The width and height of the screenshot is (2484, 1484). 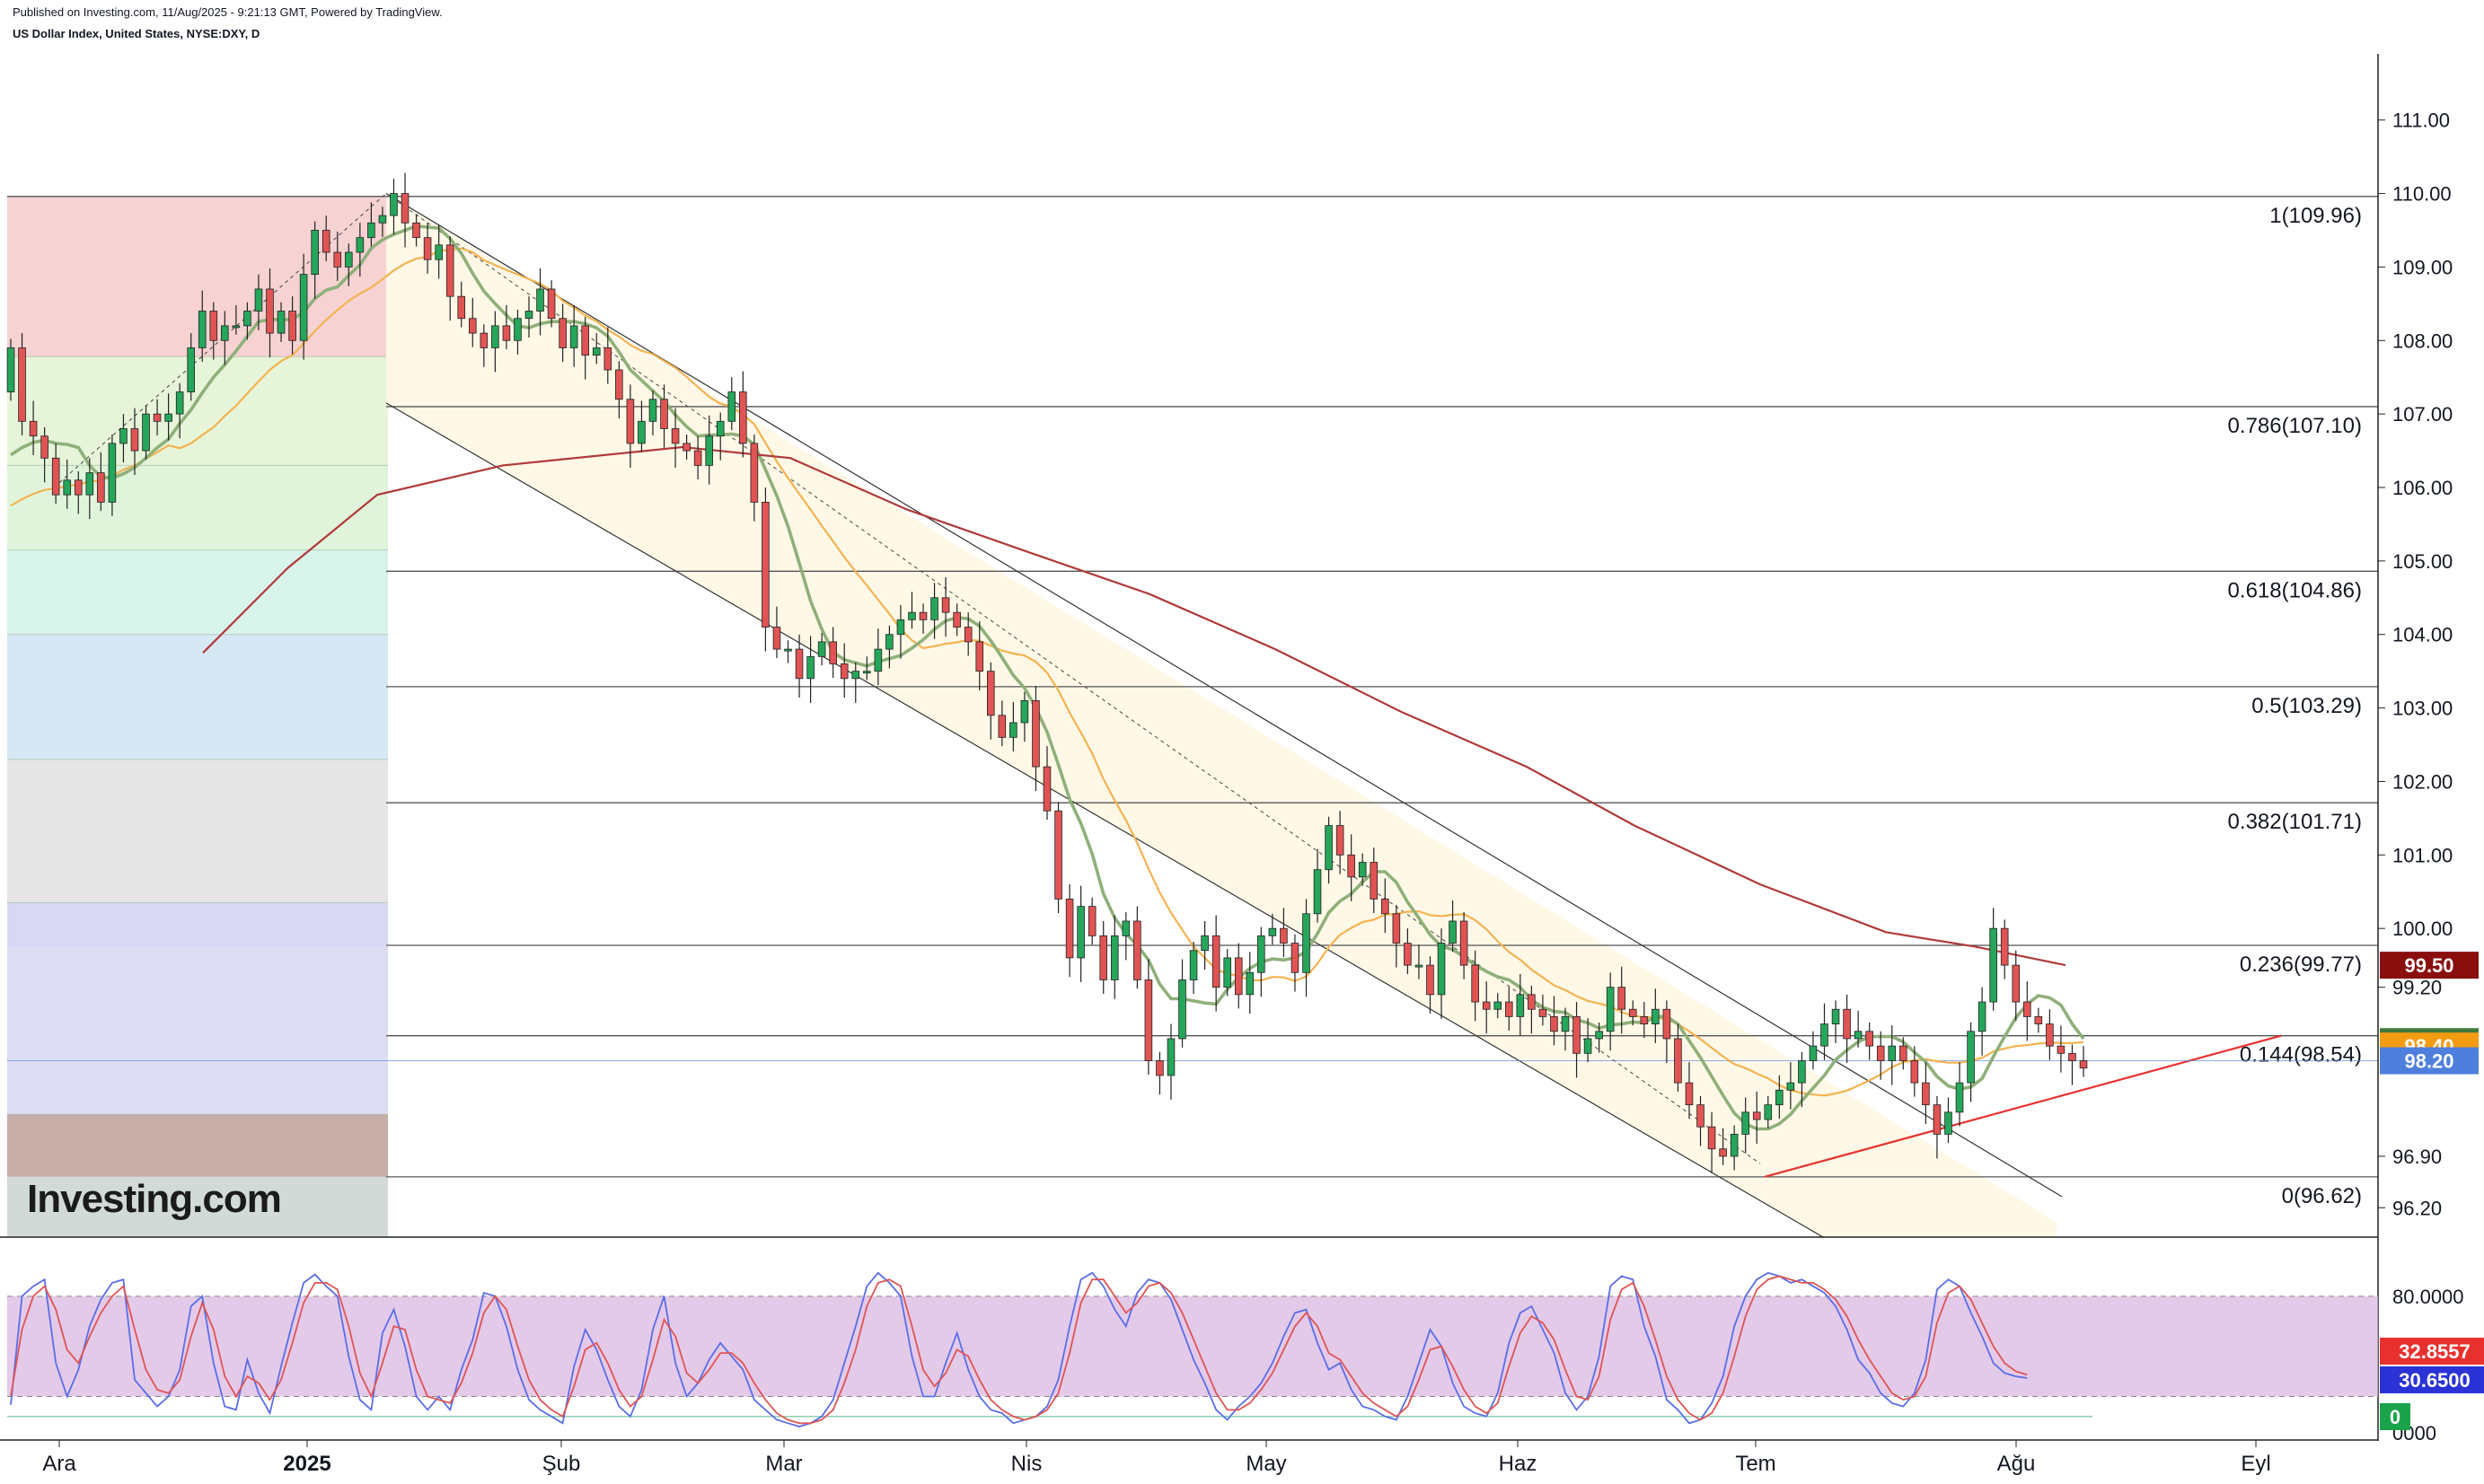 I want to click on y-tick-label: 99.20, so click(x=2417, y=988).